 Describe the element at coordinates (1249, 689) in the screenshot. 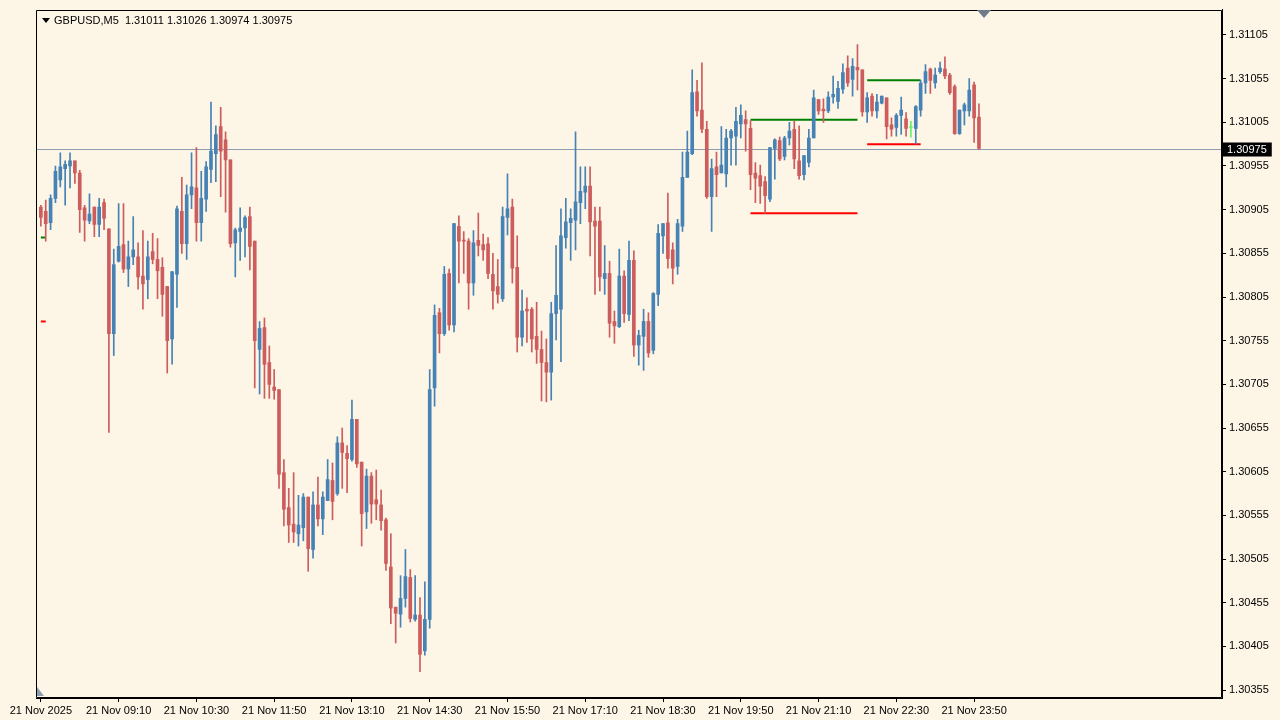

I see `y-tick-label: 1.30355` at that location.